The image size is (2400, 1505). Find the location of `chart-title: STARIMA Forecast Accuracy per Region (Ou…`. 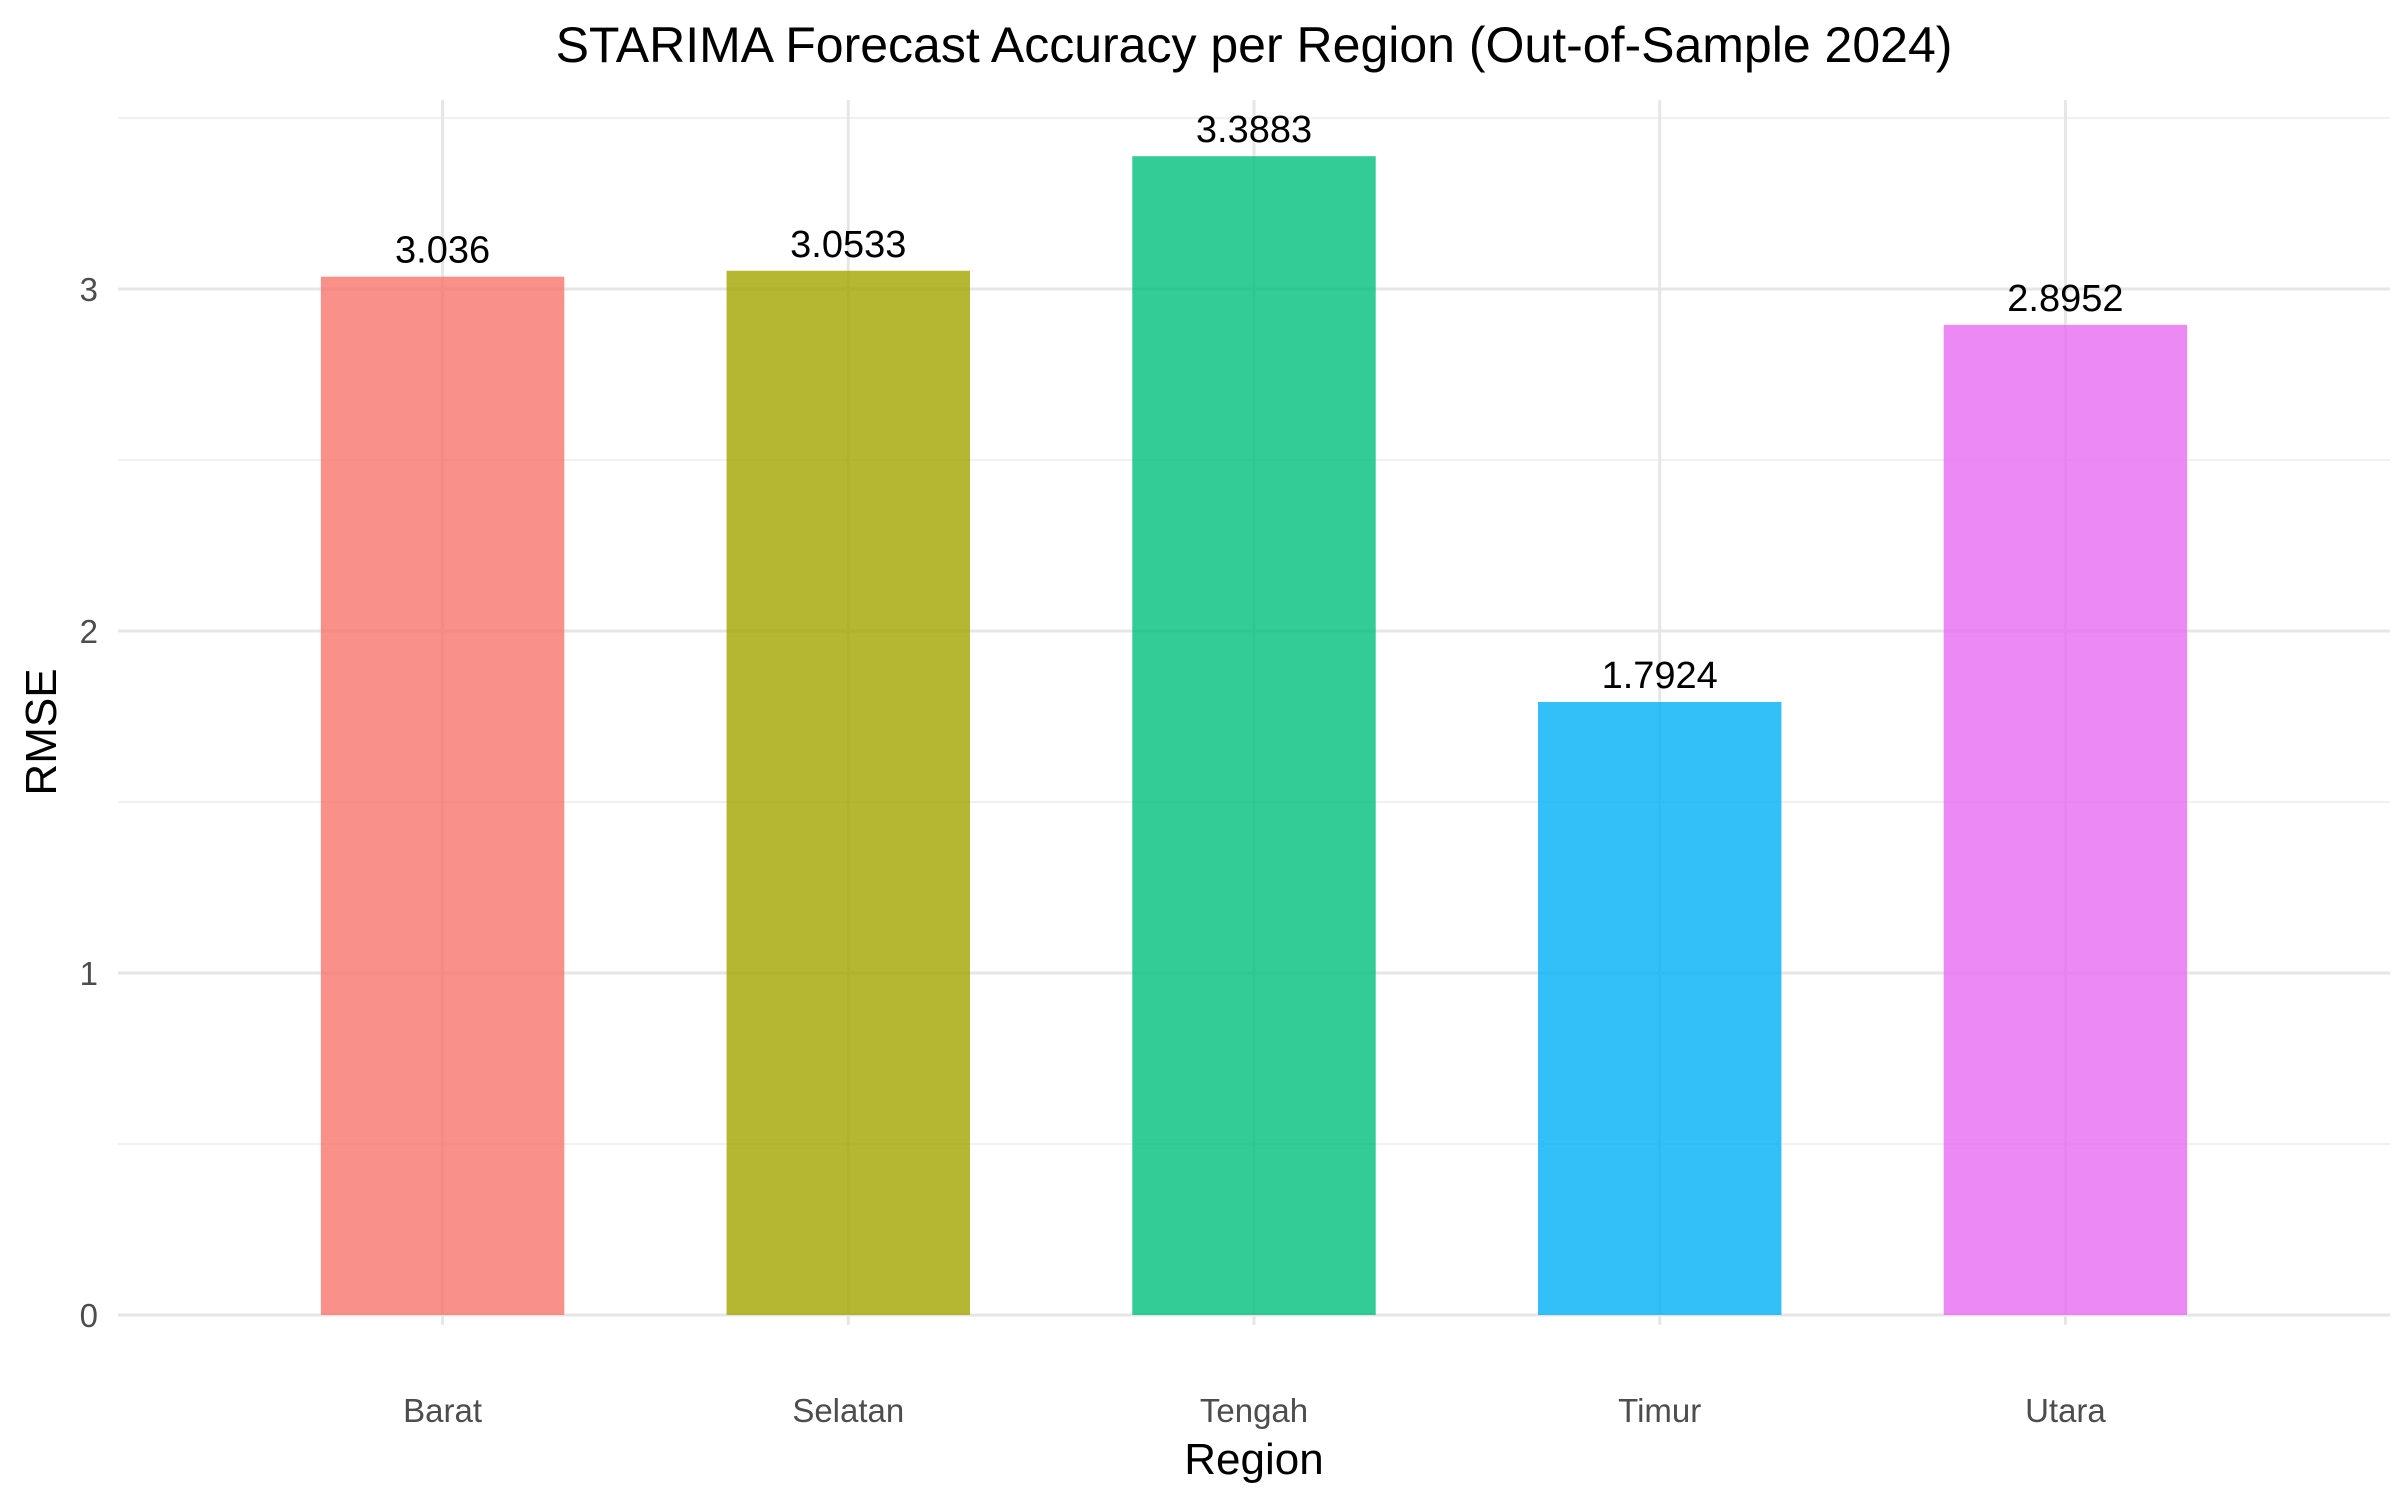

chart-title: STARIMA Forecast Accuracy per Region (Ou… is located at coordinates (1254, 45).